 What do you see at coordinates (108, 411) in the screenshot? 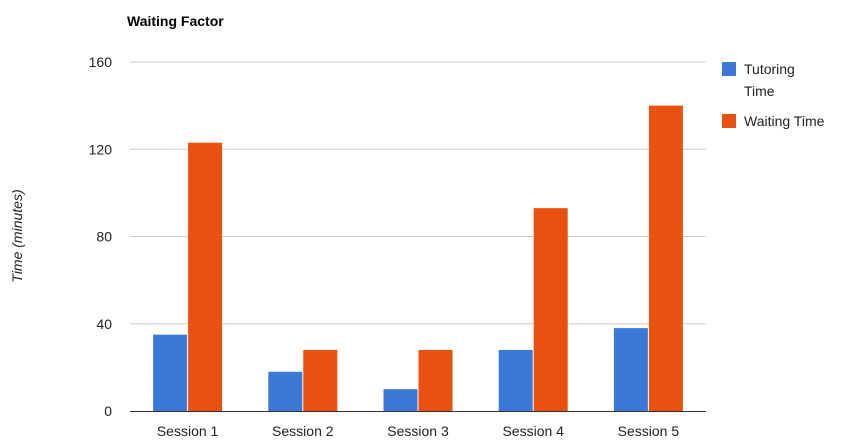
I see `y-tick-label: 0` at bounding box center [108, 411].